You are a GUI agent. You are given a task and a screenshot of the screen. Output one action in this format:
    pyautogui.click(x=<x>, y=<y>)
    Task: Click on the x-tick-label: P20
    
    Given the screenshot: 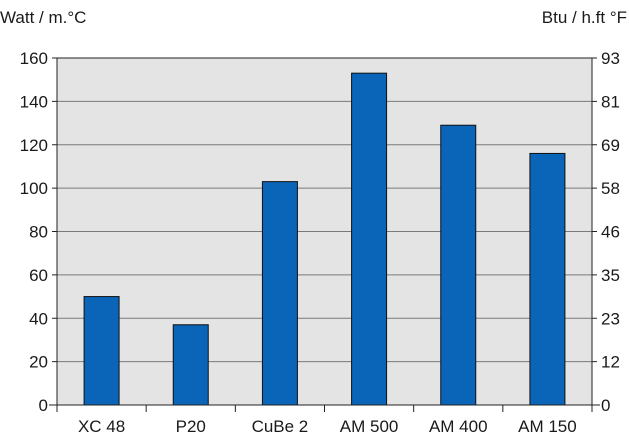 What is the action you would take?
    pyautogui.click(x=191, y=426)
    